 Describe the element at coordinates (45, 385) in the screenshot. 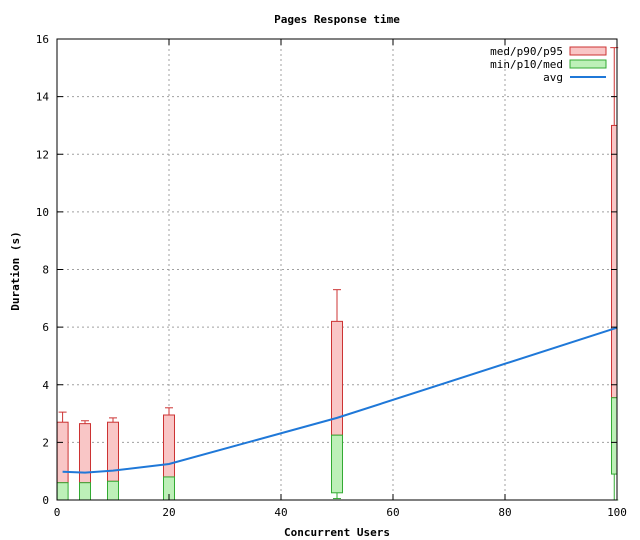

I see `y-tick-label: 4` at that location.